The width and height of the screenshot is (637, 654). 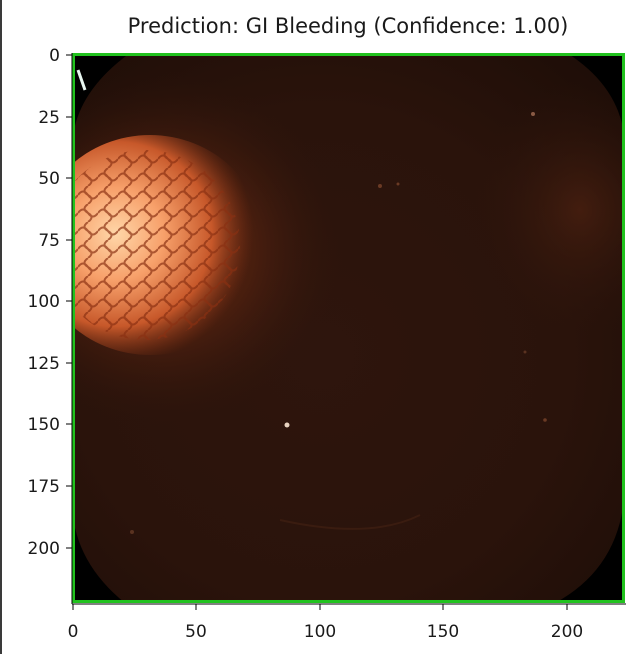 What do you see at coordinates (320, 632) in the screenshot?
I see `x-tick-label: 100` at bounding box center [320, 632].